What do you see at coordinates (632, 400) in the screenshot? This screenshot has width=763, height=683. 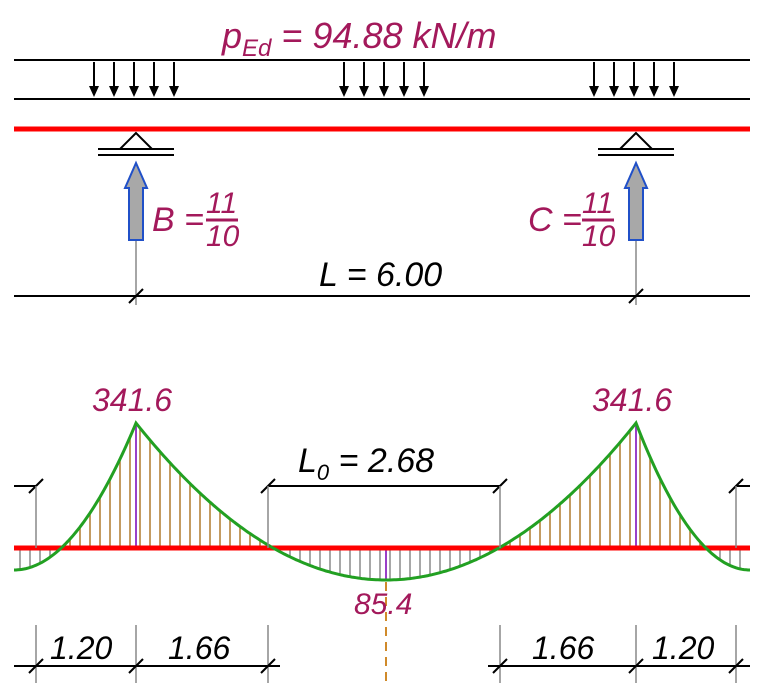 I see `moment-label-c: 341.6` at bounding box center [632, 400].